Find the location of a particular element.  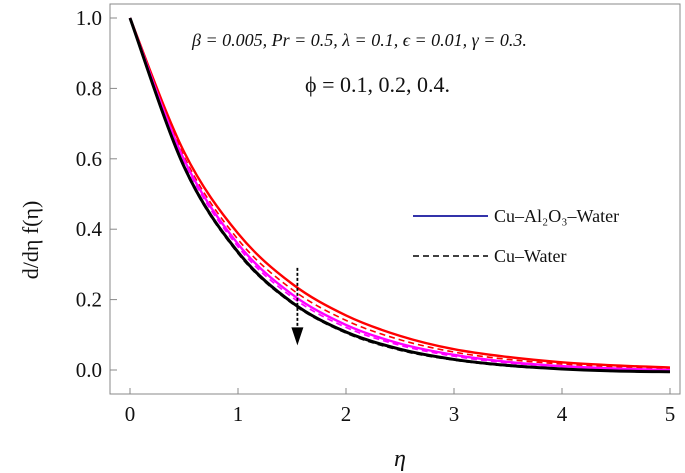

y-tick-label: 0.2 is located at coordinates (89, 300).